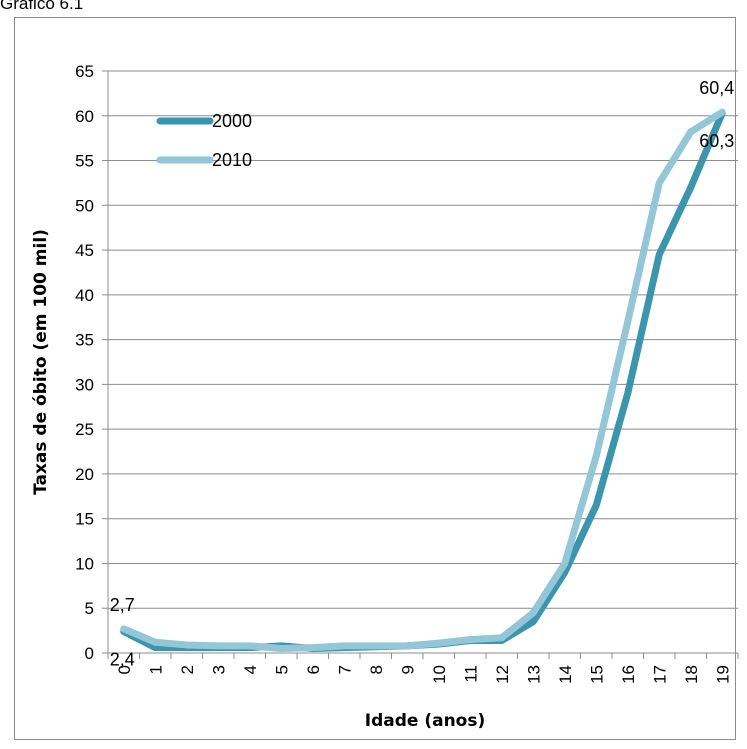 This screenshot has height=749, width=747. What do you see at coordinates (218, 669) in the screenshot?
I see `x-tick-label: 3` at bounding box center [218, 669].